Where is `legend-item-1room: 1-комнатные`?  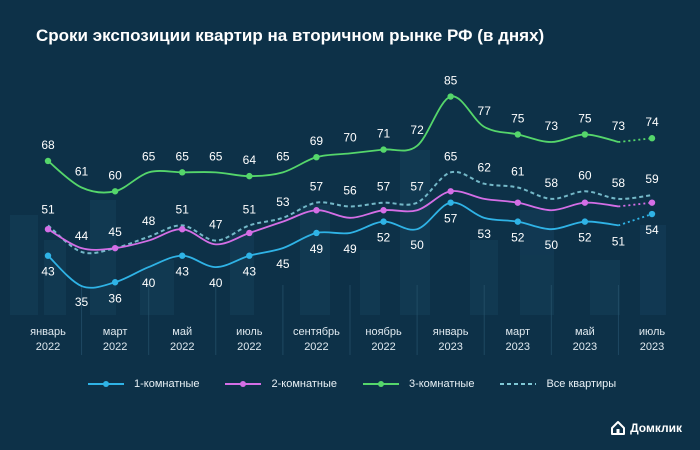
legend-item-1room: 1-комнатные is located at coordinates (143, 384).